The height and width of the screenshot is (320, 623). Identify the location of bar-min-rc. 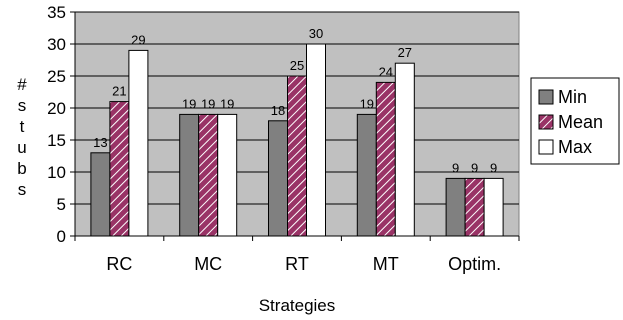
(100, 194).